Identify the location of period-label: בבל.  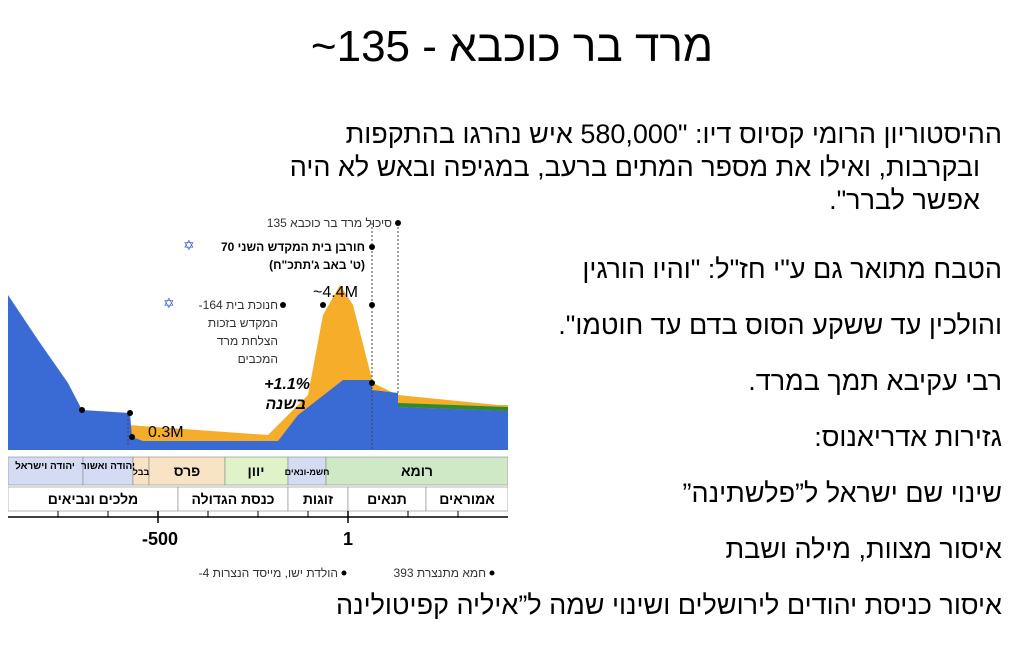
(141, 472).